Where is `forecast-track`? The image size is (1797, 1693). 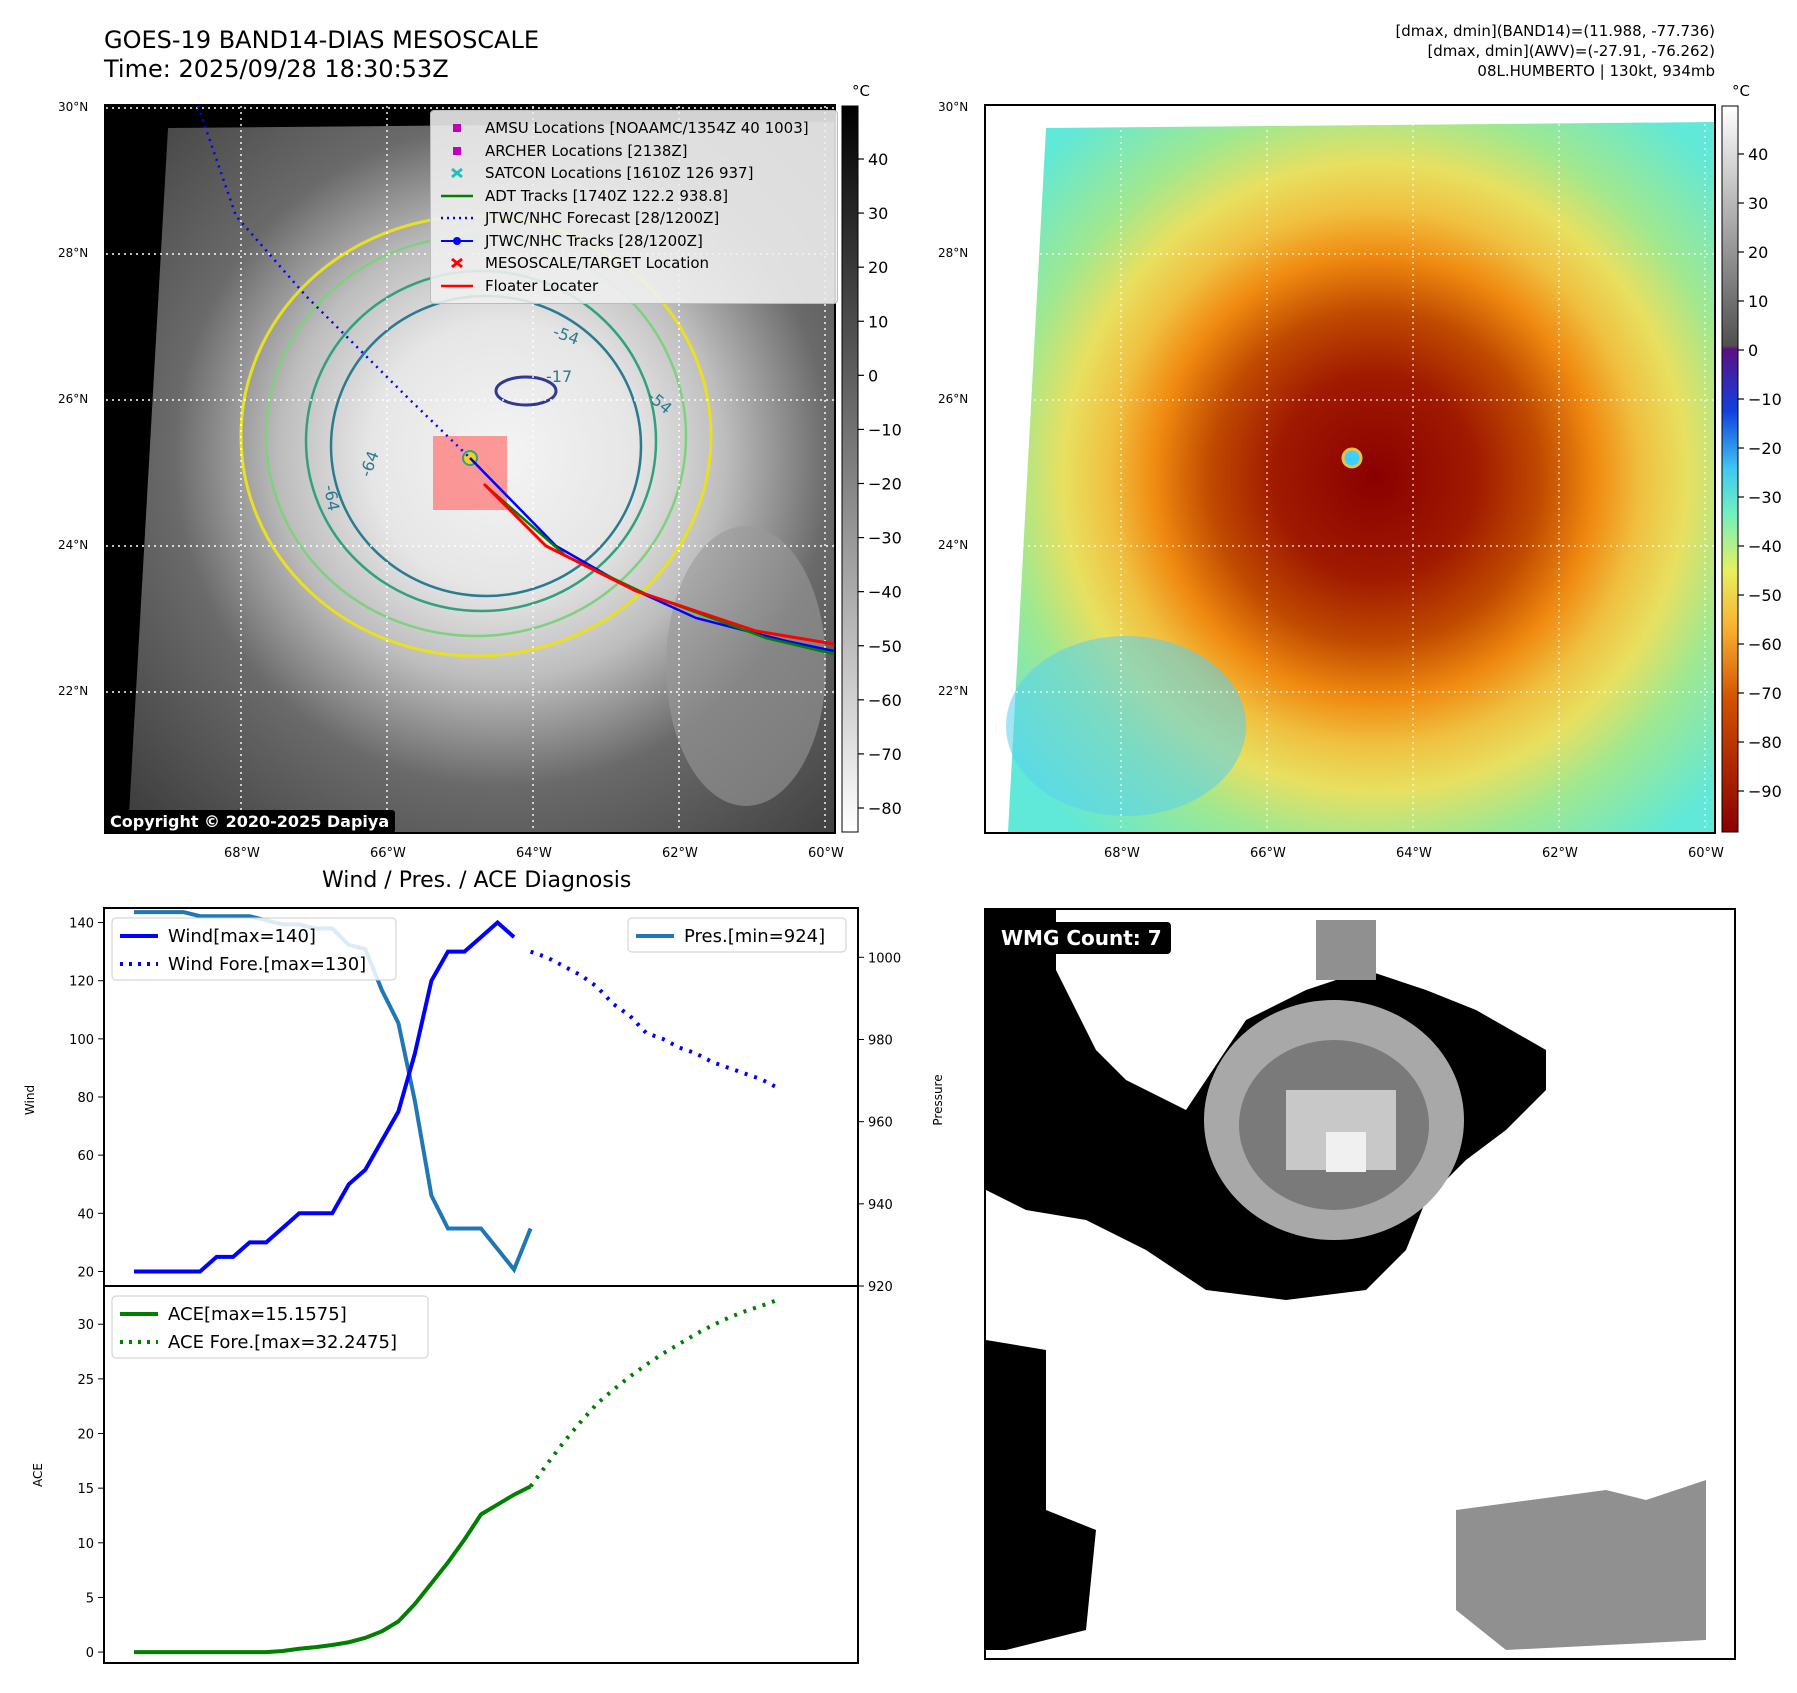
forecast-track is located at coordinates (333, 282).